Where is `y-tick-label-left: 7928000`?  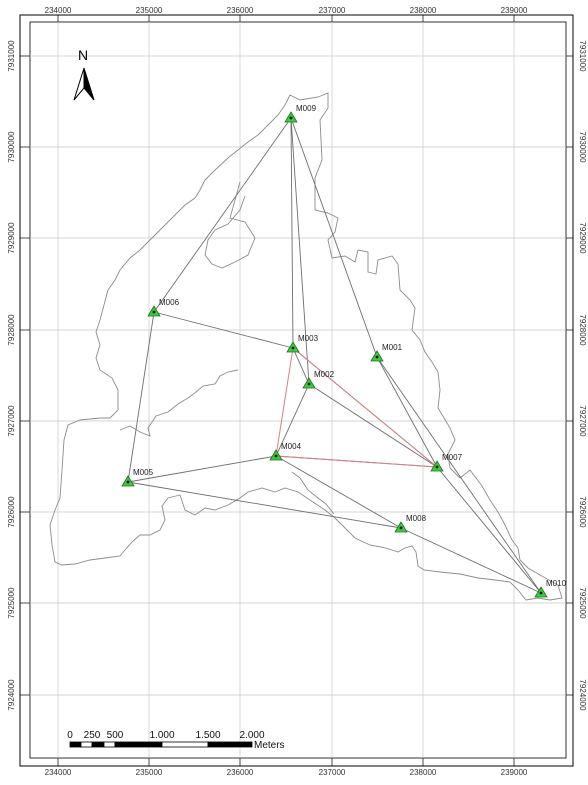
y-tick-label-left: 7928000 is located at coordinates (11, 330).